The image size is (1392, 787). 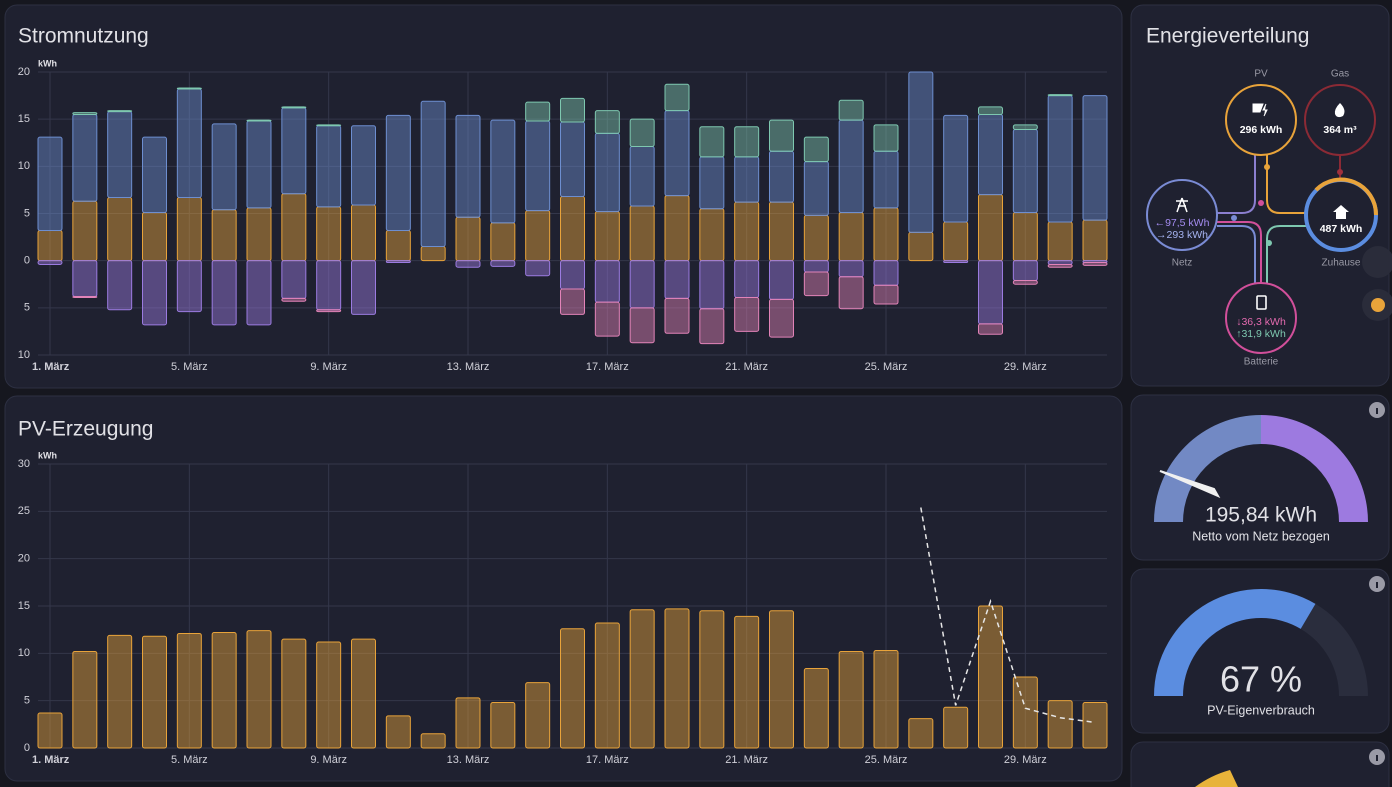 What do you see at coordinates (85, 429) in the screenshot?
I see `chart-title: PV-Erzeugung` at bounding box center [85, 429].